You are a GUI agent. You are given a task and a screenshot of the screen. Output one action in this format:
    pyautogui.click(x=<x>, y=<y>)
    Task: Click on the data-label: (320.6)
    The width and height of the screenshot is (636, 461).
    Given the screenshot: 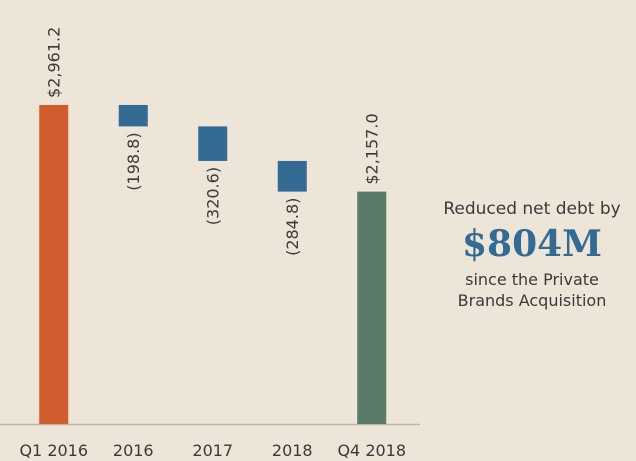 What is the action you would take?
    pyautogui.click(x=213, y=196)
    